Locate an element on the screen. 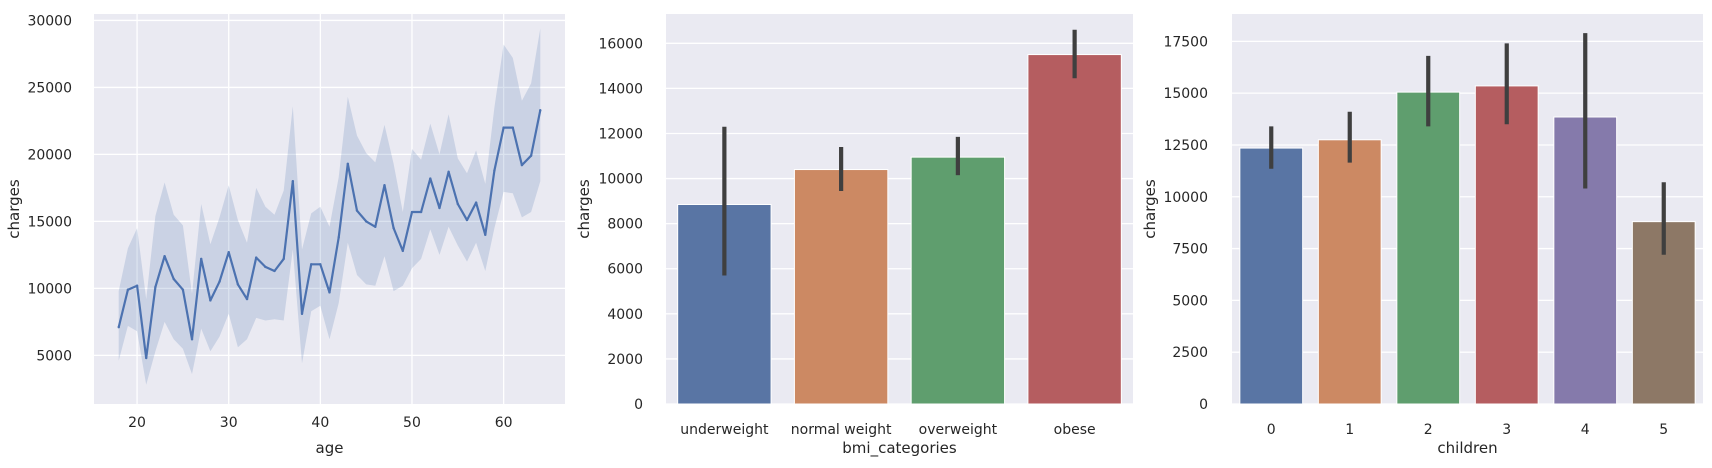 Image resolution: width=1712 pixels, height=468 pixels. x-tick-label: obese is located at coordinates (1075, 430).